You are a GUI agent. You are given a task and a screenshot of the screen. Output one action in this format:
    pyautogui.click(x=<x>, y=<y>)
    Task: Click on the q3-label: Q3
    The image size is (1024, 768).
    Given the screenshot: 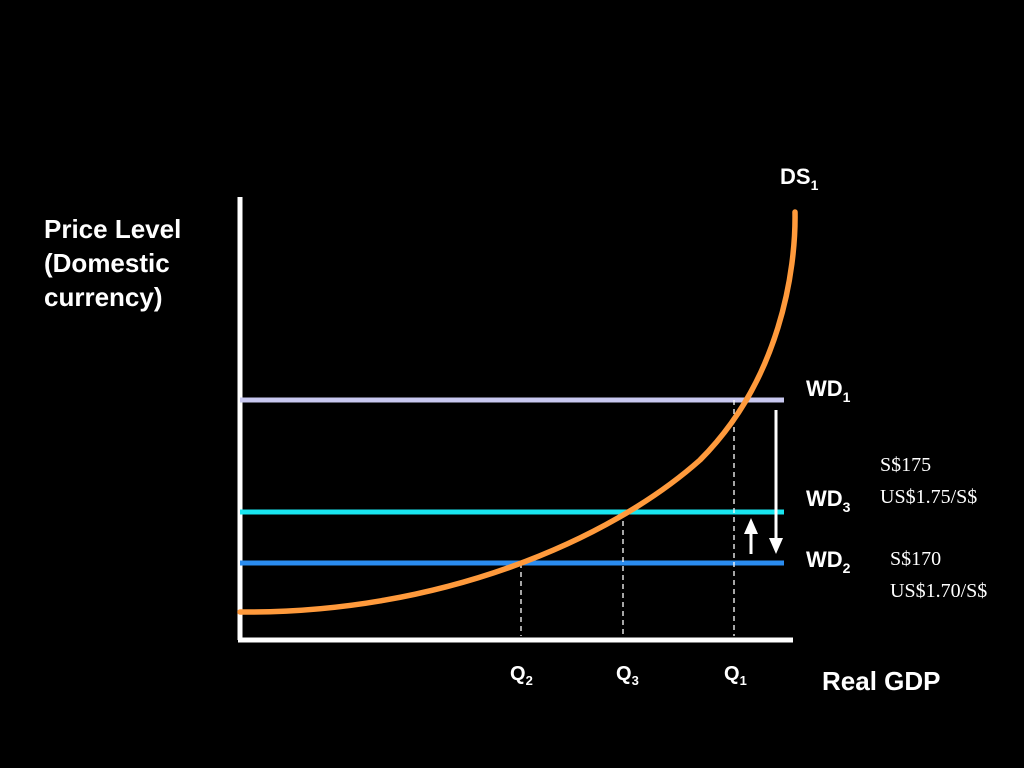 What is the action you would take?
    pyautogui.click(x=627, y=675)
    